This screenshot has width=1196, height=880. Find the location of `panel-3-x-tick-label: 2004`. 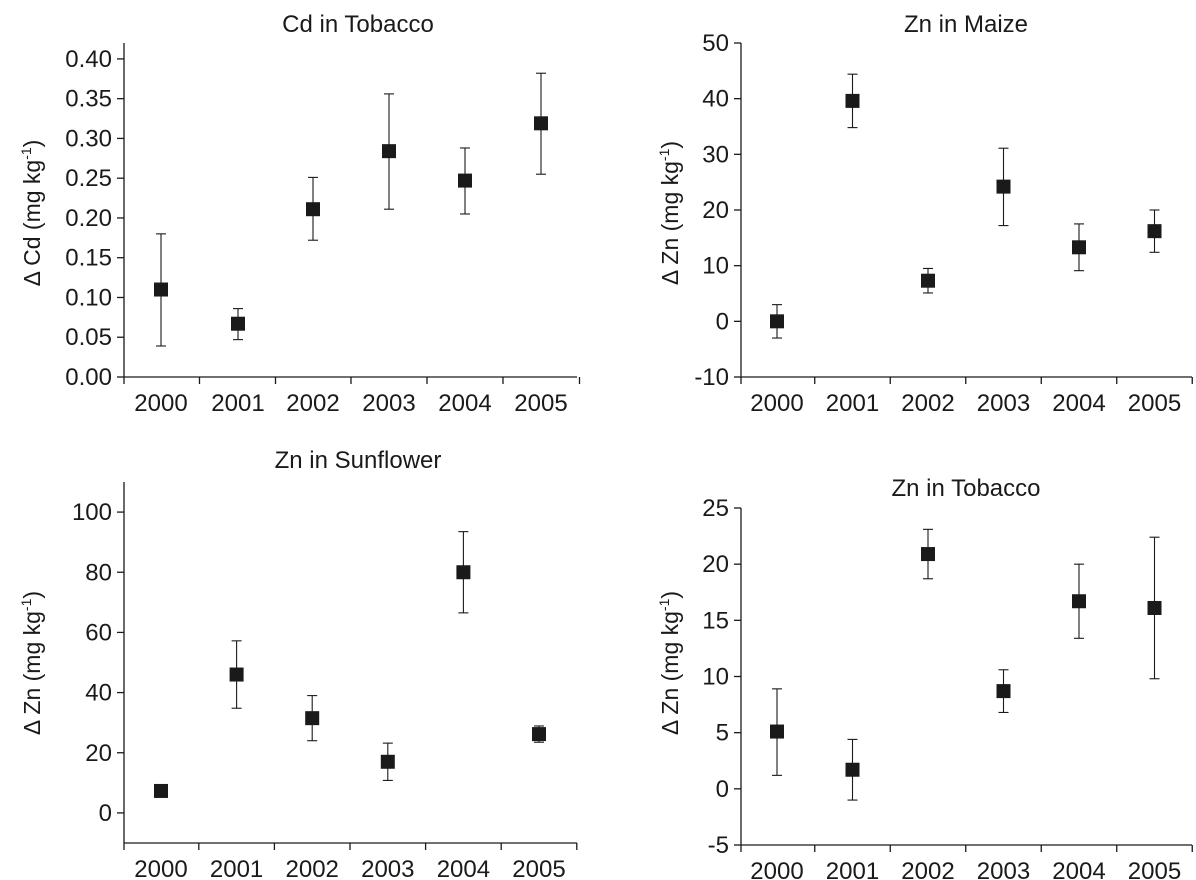

panel-3-x-tick-label: 2004 is located at coordinates (463, 868).